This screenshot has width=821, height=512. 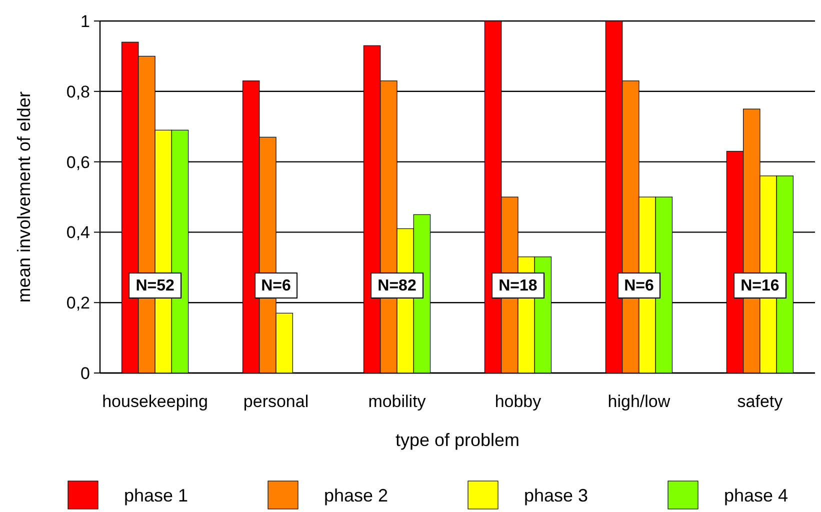 I want to click on annotation: N=18, so click(x=518, y=286).